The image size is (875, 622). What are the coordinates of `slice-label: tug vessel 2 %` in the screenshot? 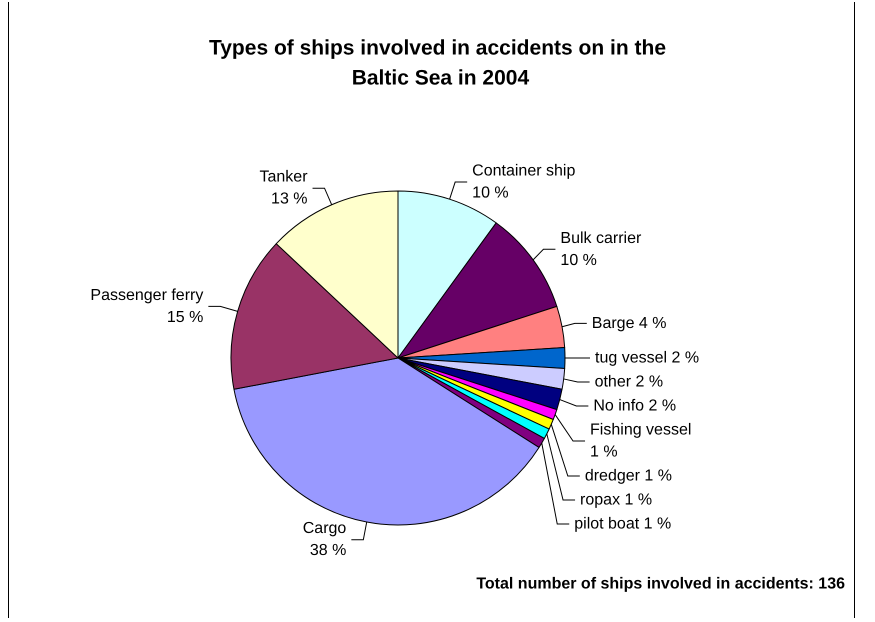 It's located at (647, 358).